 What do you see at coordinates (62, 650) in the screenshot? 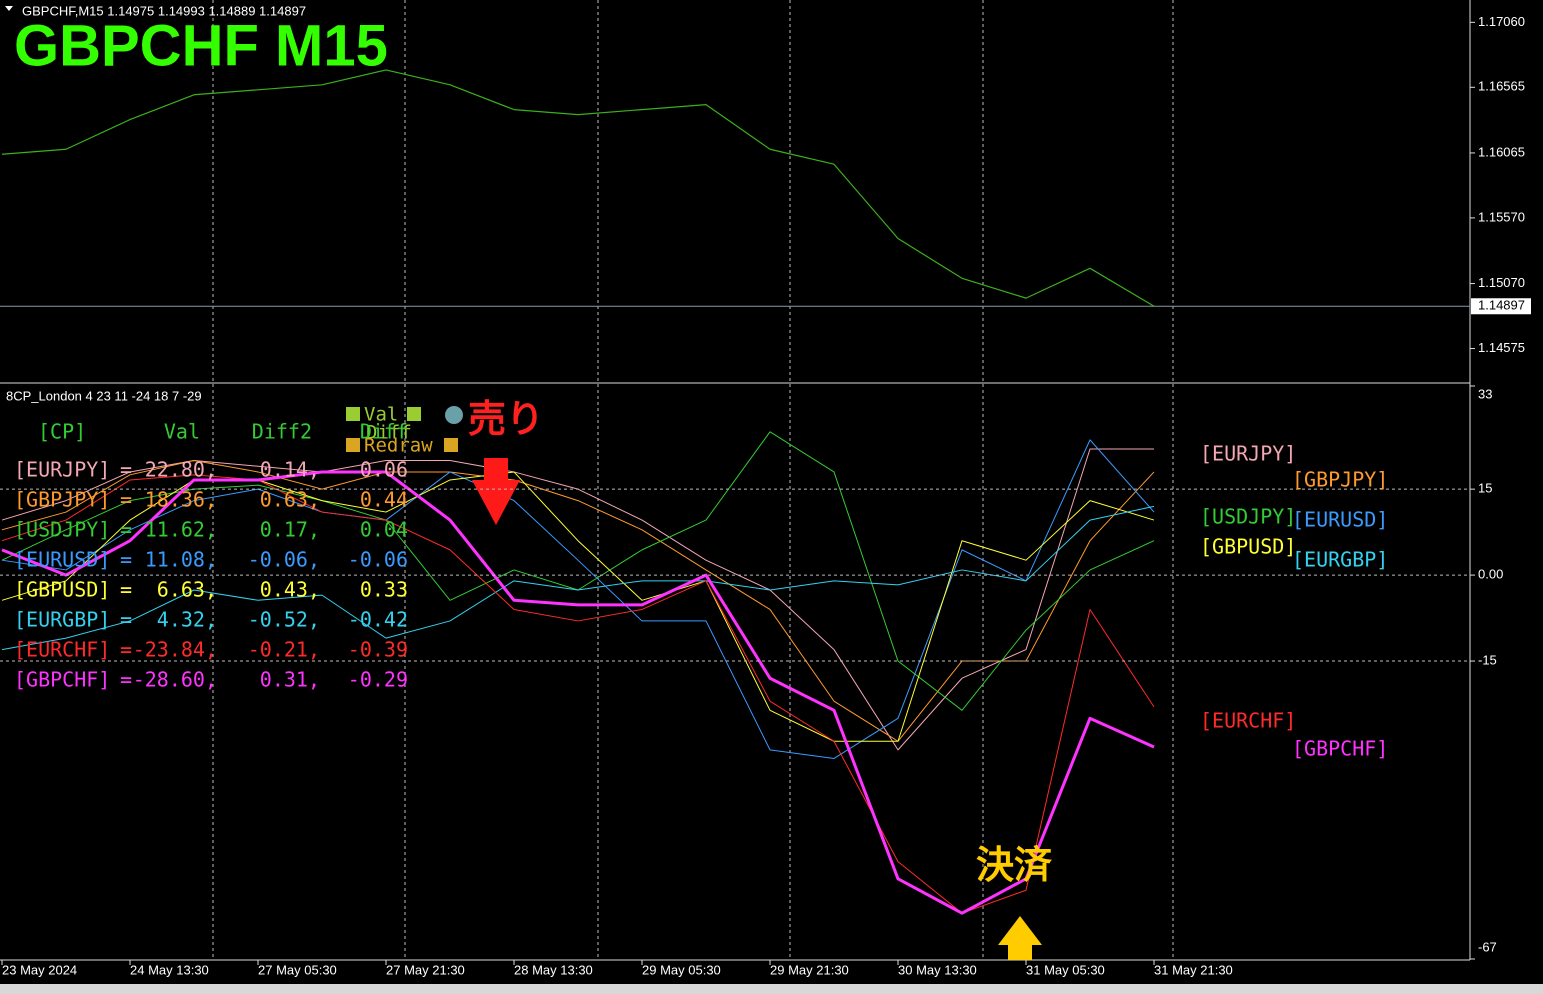
I see `table-row-name: [EURCHF]` at bounding box center [62, 650].